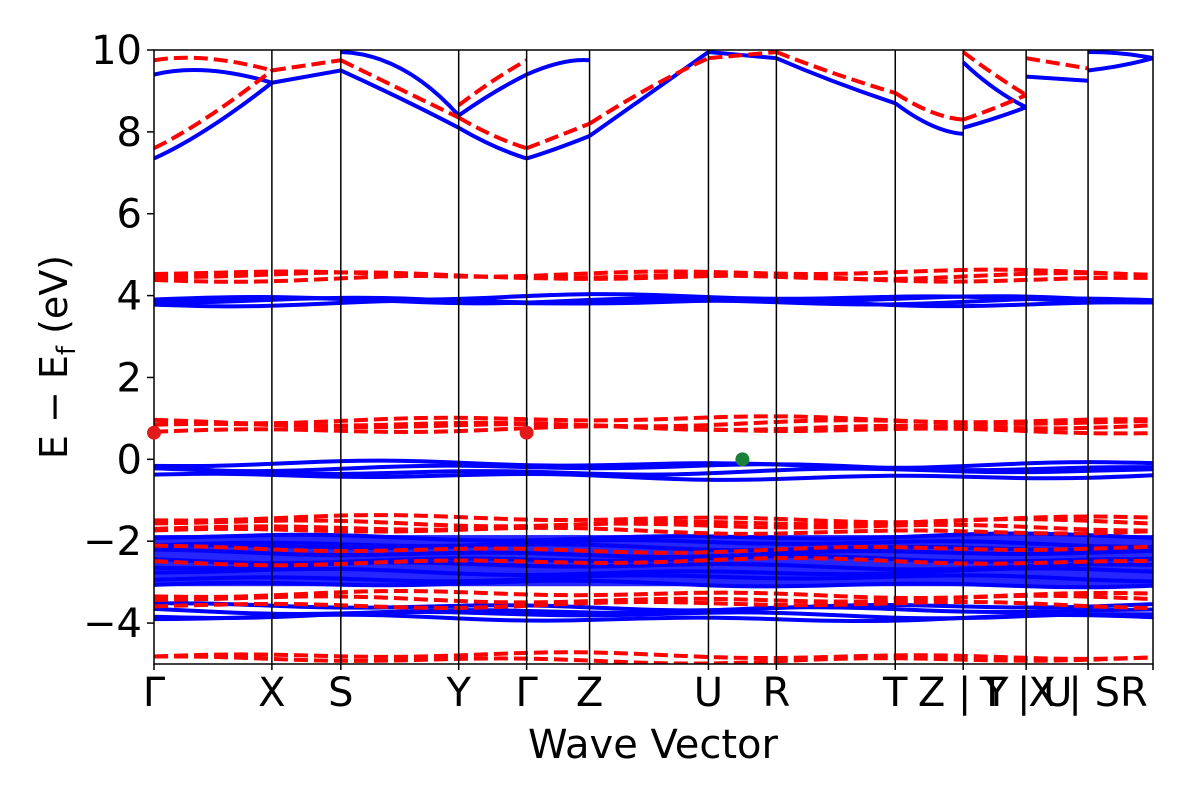 The width and height of the screenshot is (1200, 805). Describe the element at coordinates (963, 693) in the screenshot. I see `x-tick-label-9: Z | Y` at that location.